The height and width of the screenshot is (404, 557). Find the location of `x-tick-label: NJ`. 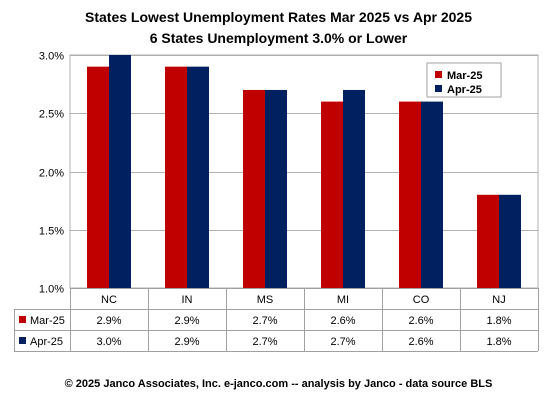

x-tick-label: NJ is located at coordinates (498, 300).